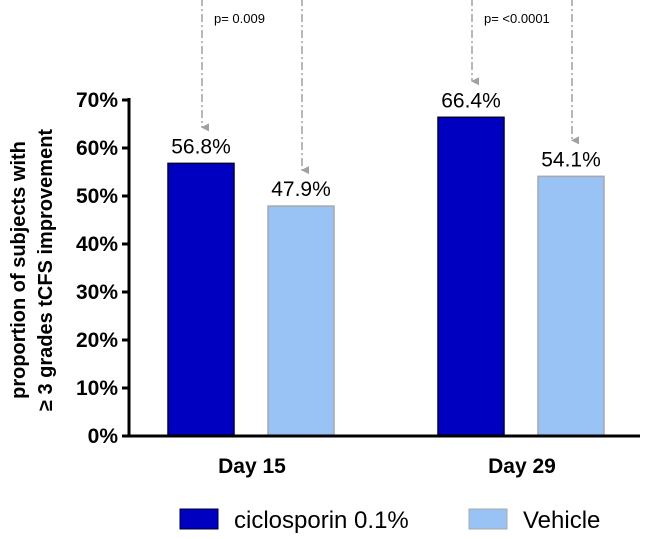 Image resolution: width=646 pixels, height=539 pixels. What do you see at coordinates (97, 340) in the screenshot?
I see `y-tick-label: 20%` at bounding box center [97, 340].